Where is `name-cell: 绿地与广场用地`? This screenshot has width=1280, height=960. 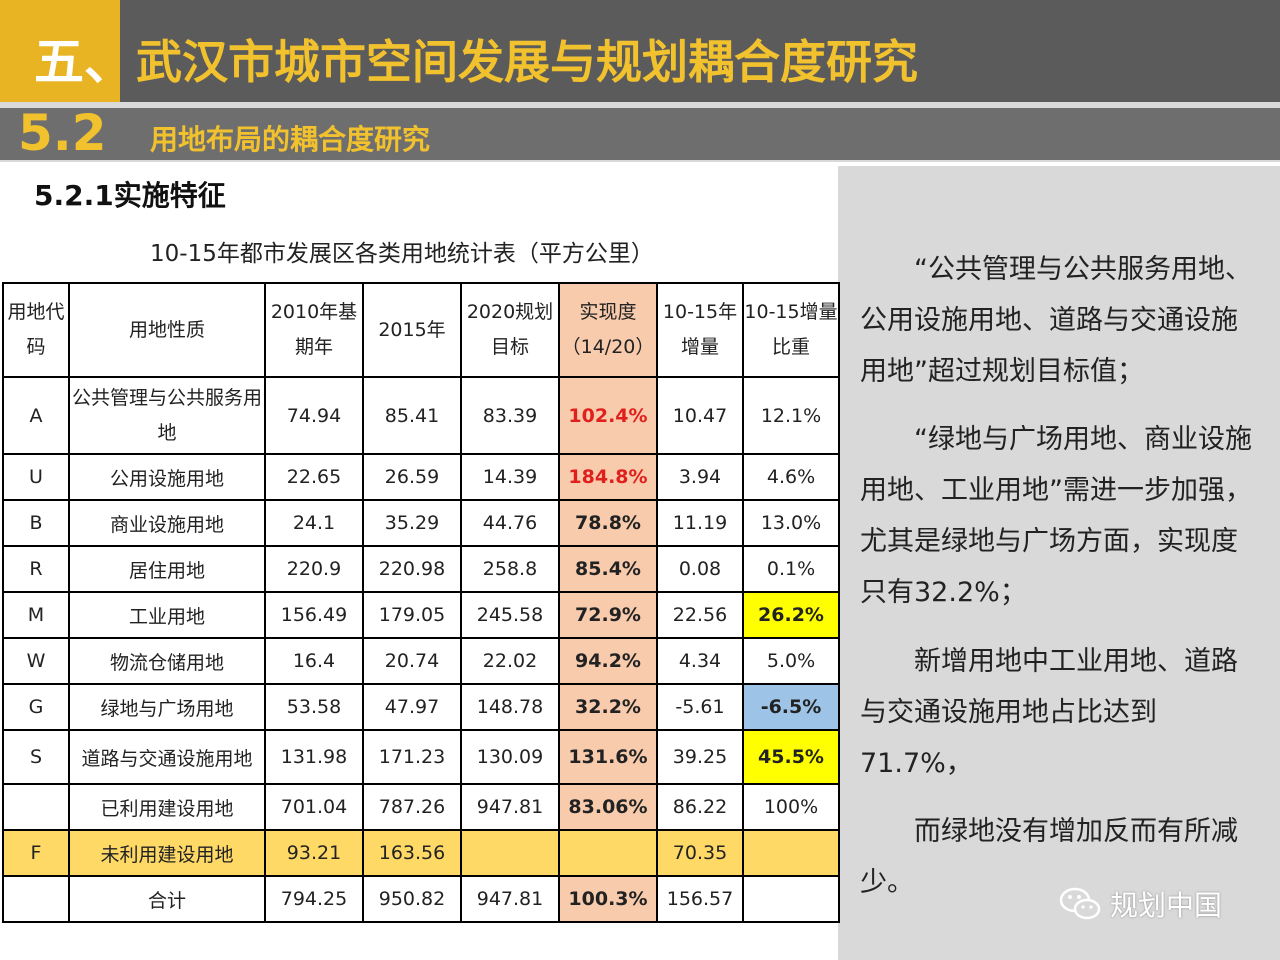 name-cell: 绿地与广场用地 is located at coordinates (167, 707).